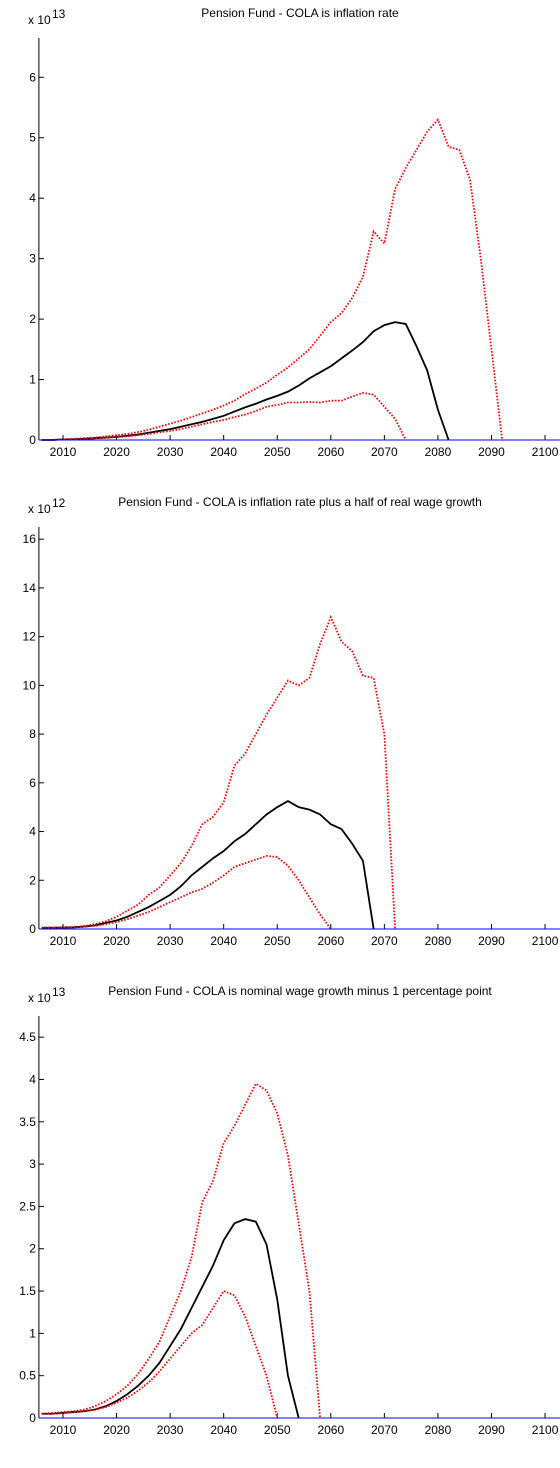  What do you see at coordinates (27, 1037) in the screenshot?
I see `y-tick-label: 4.5` at bounding box center [27, 1037].